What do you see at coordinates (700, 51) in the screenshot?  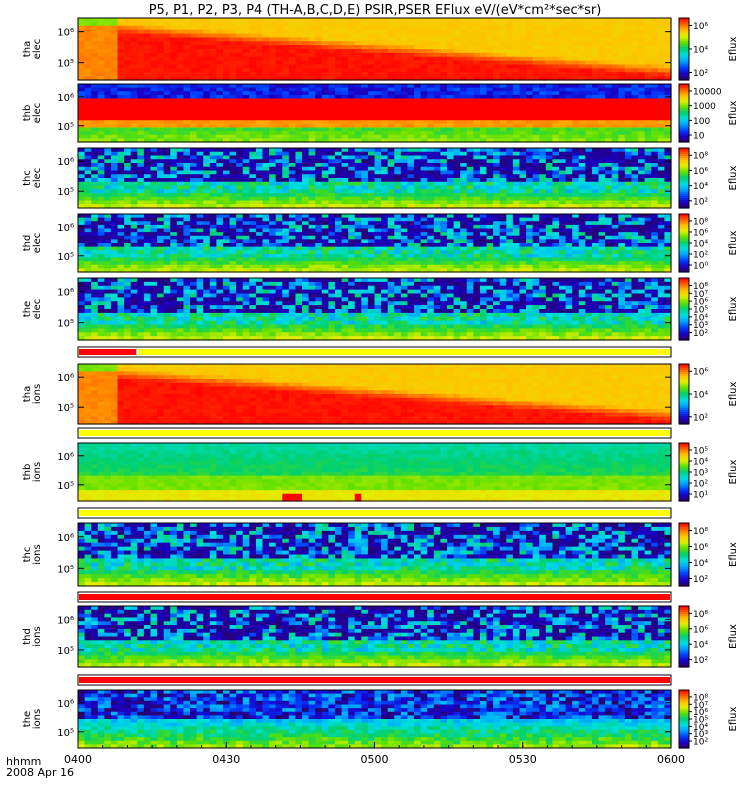 I see `color-tick-label: 10⁴` at bounding box center [700, 51].